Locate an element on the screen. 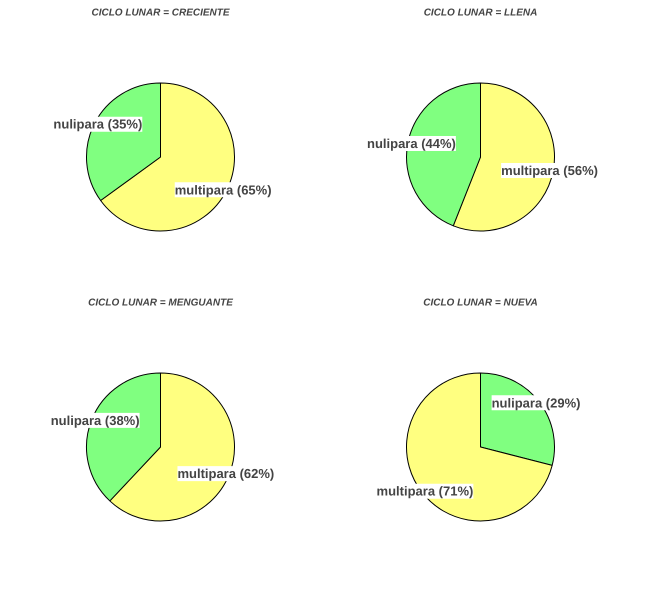 This screenshot has height=592, width=647. slice-label: multipara (71%) is located at coordinates (425, 491).